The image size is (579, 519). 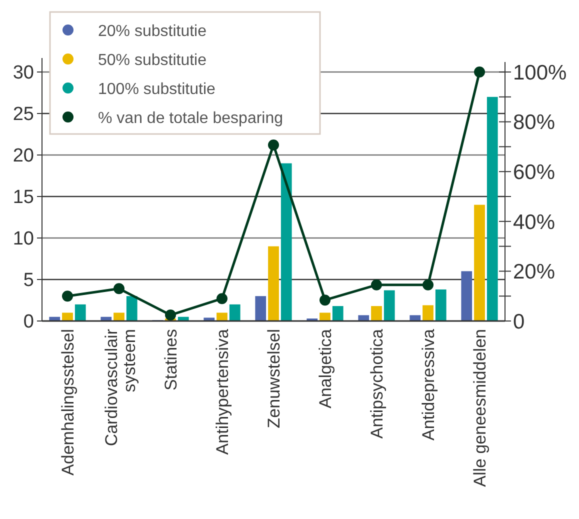 I want to click on x-tick-label: Analgetica, so click(x=325, y=368).